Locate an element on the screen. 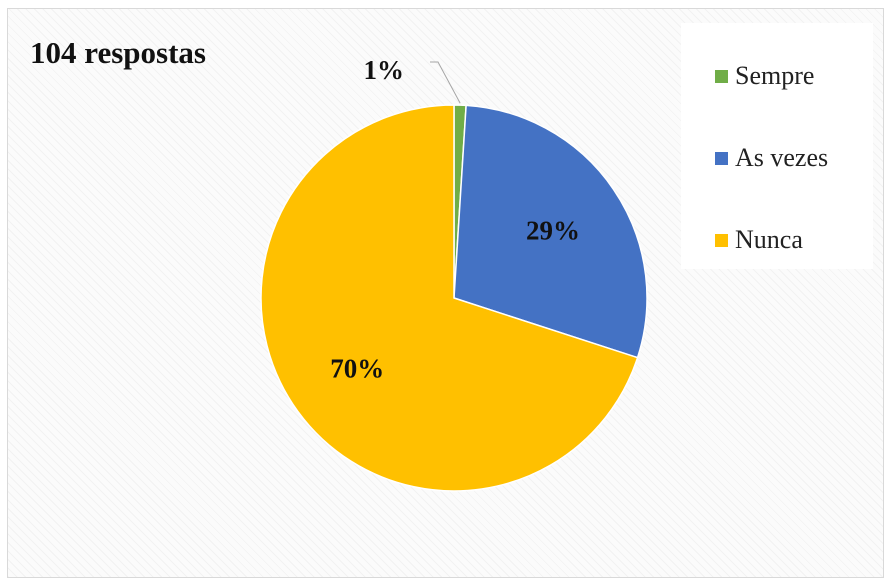 The width and height of the screenshot is (892, 583). legend-item-as-vezes: As vezes is located at coordinates (771, 158).